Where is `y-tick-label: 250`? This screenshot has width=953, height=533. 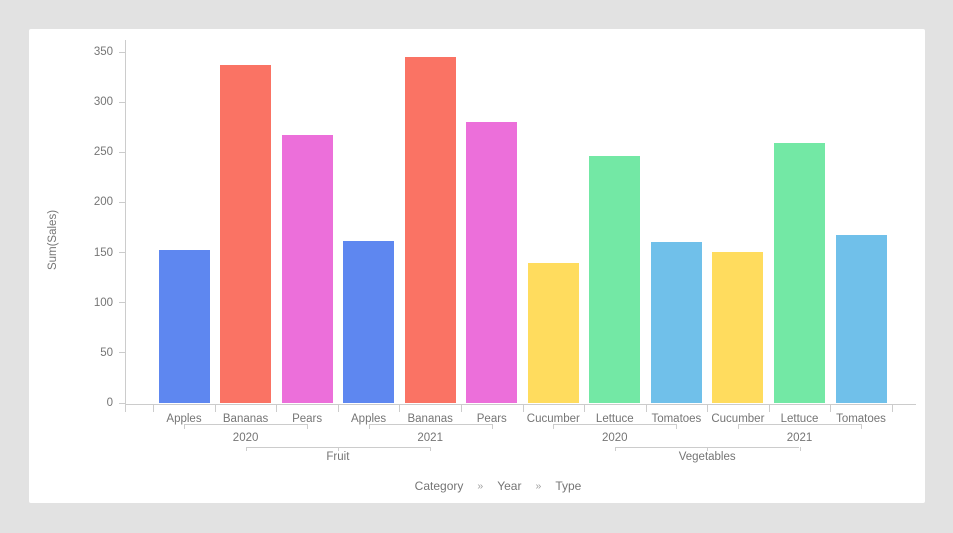
y-tick-label: 250 is located at coordinates (103, 152).